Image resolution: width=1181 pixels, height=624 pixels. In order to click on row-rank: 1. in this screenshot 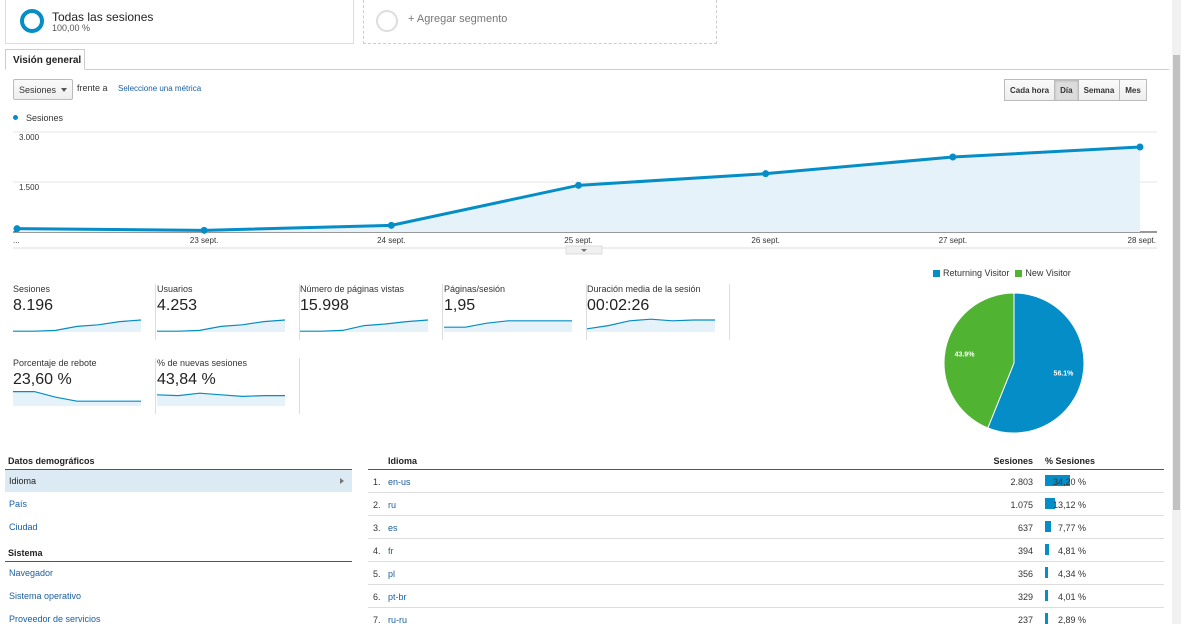, I will do `click(377, 482)`.